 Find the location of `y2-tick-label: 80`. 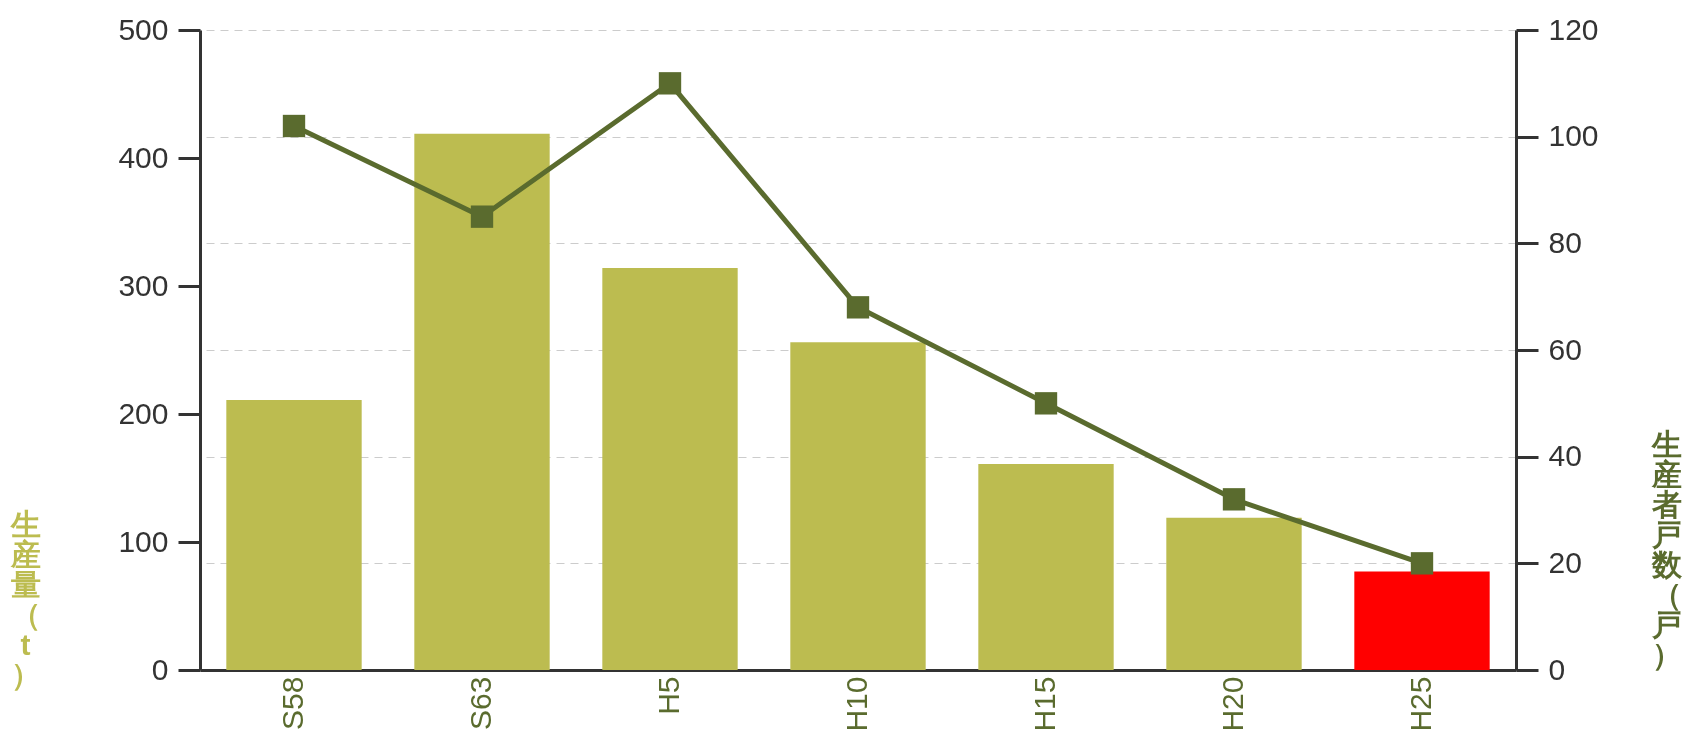

y2-tick-label: 80 is located at coordinates (1565, 242).